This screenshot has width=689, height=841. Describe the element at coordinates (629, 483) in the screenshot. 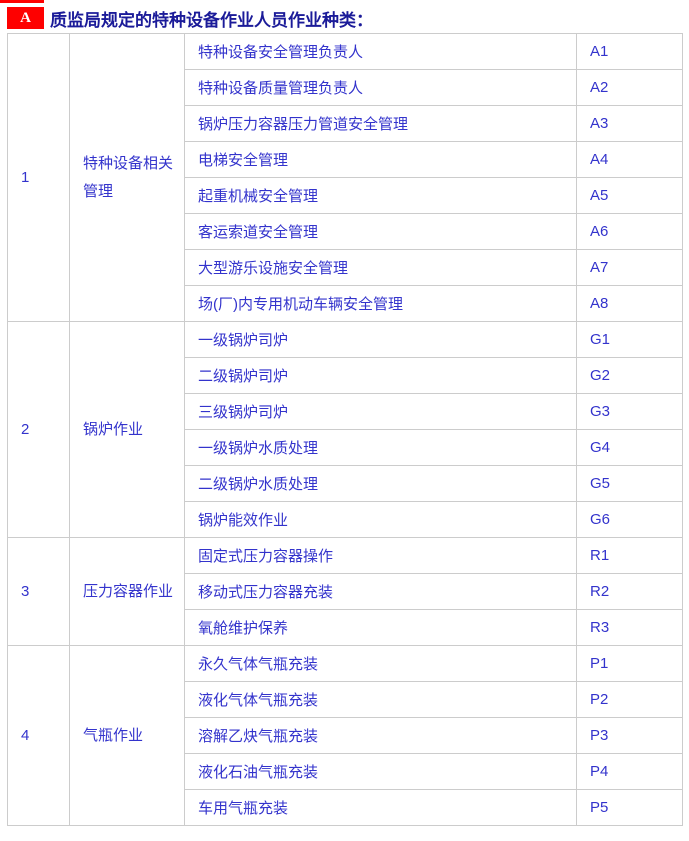

I see `code-cell: G5` at that location.